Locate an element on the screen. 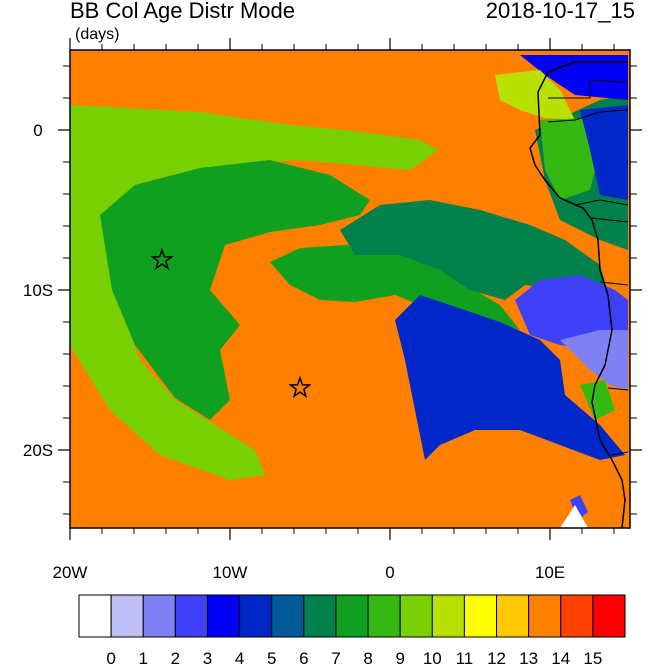 The height and width of the screenshot is (667, 650). colorbar-label: 9 is located at coordinates (399, 658).